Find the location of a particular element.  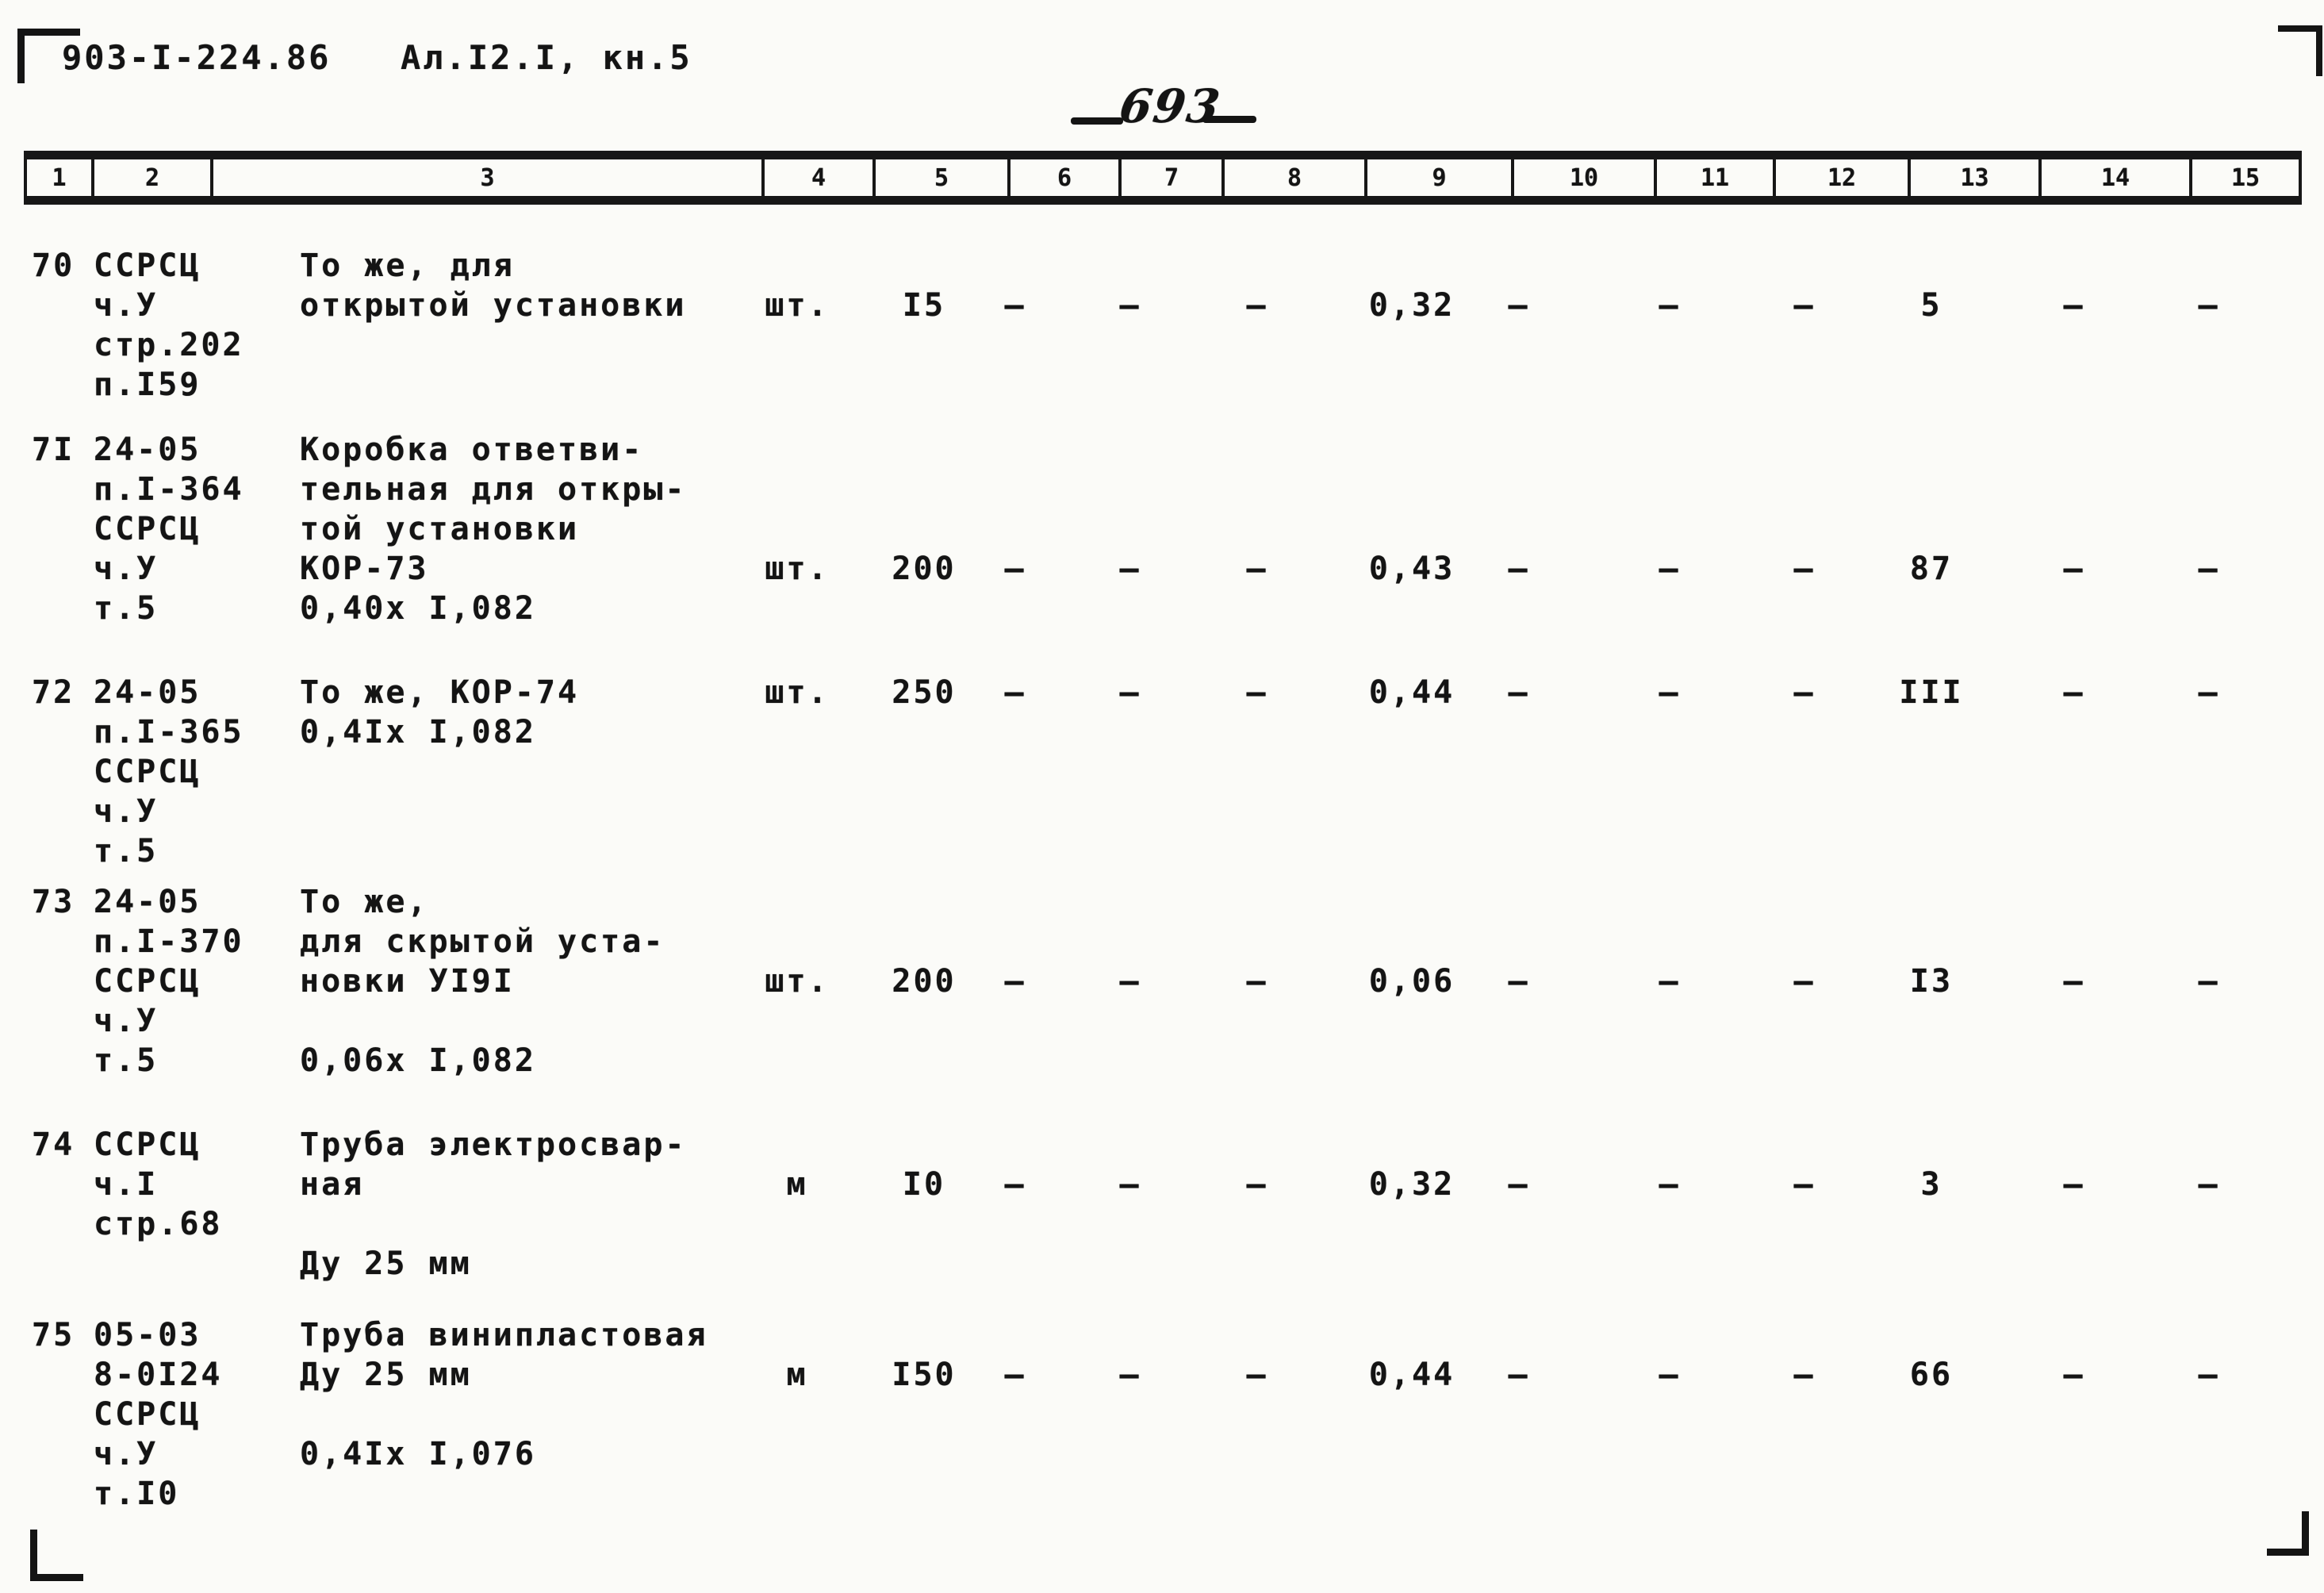

column-header: 4 is located at coordinates (816, 177).